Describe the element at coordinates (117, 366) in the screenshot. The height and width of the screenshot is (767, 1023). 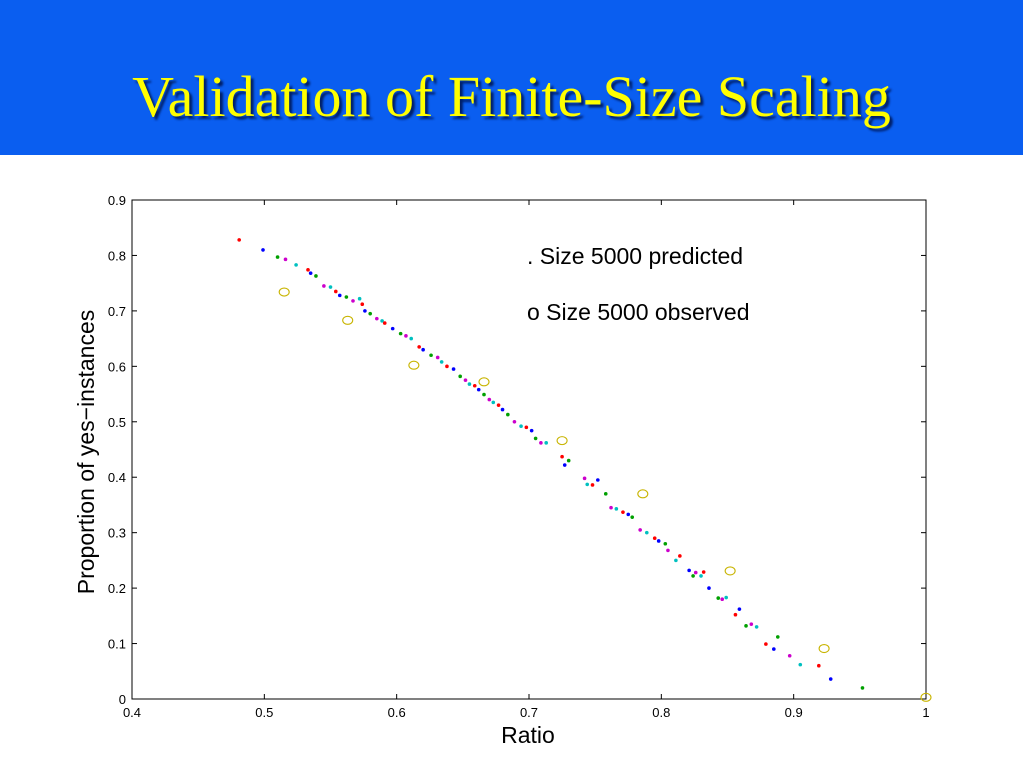
I see `y-tick-label: 0.6` at that location.